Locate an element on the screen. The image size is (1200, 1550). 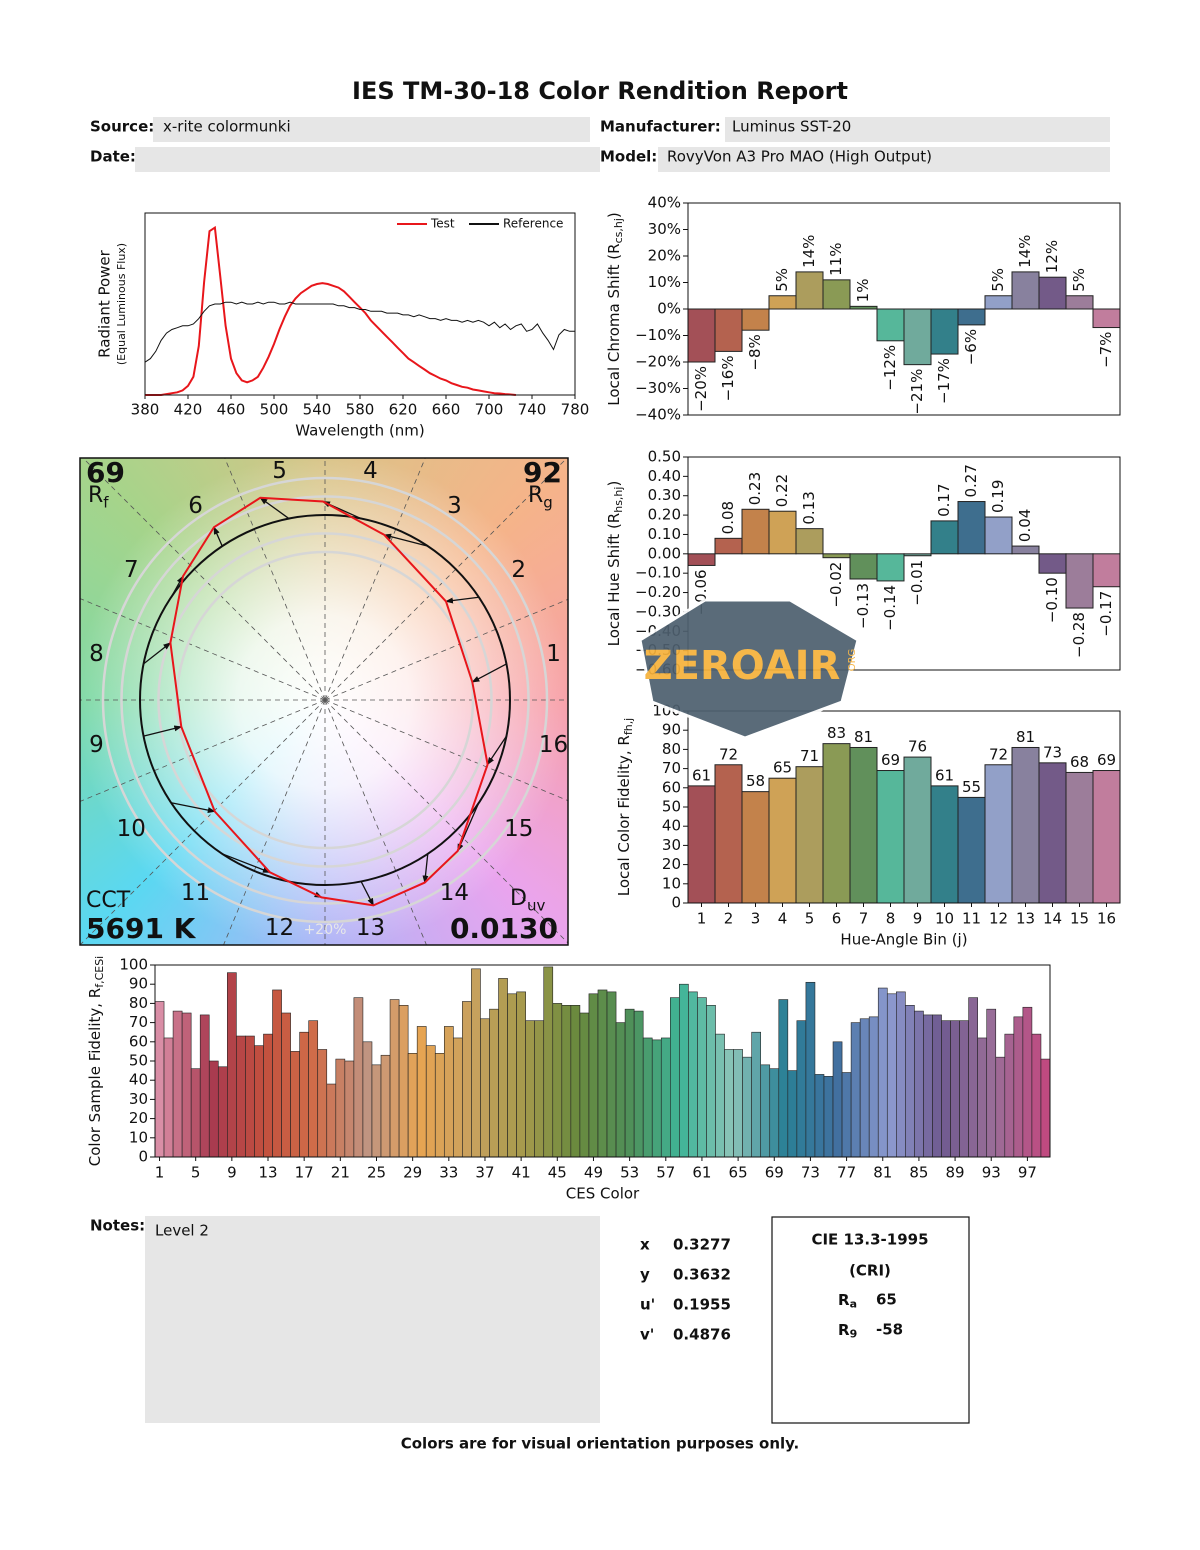
x-tick-label: 53 is located at coordinates (629, 1173).